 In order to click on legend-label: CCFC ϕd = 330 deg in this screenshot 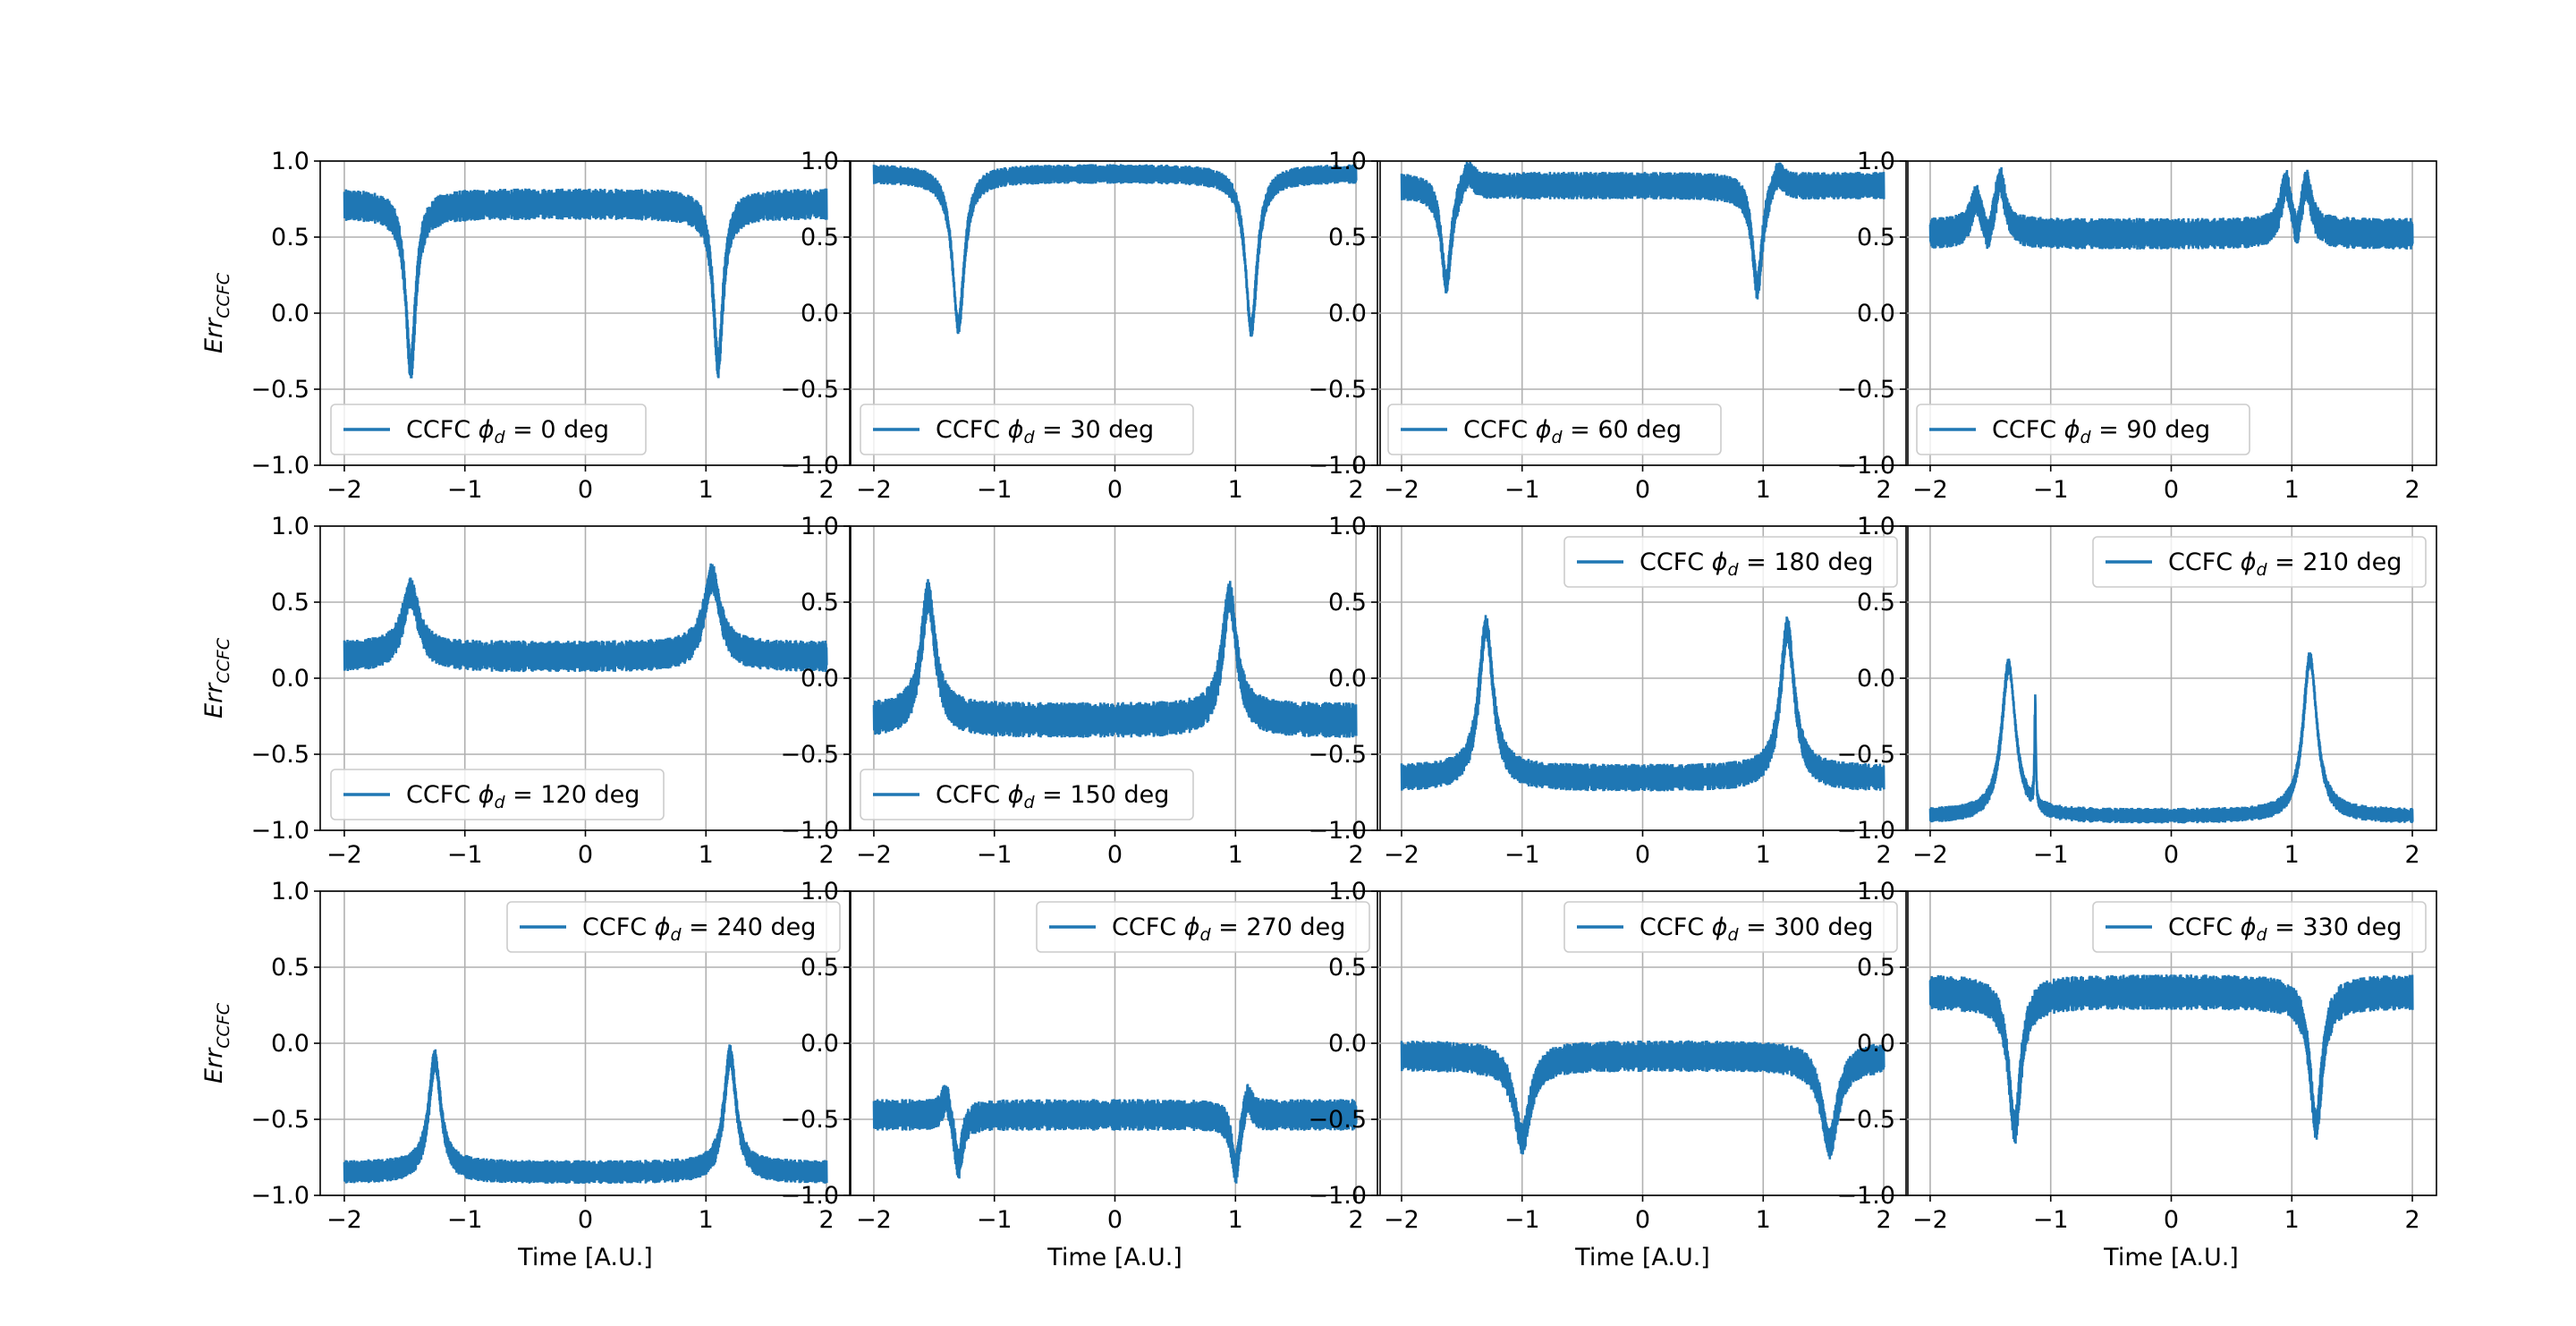, I will do `click(2285, 930)`.